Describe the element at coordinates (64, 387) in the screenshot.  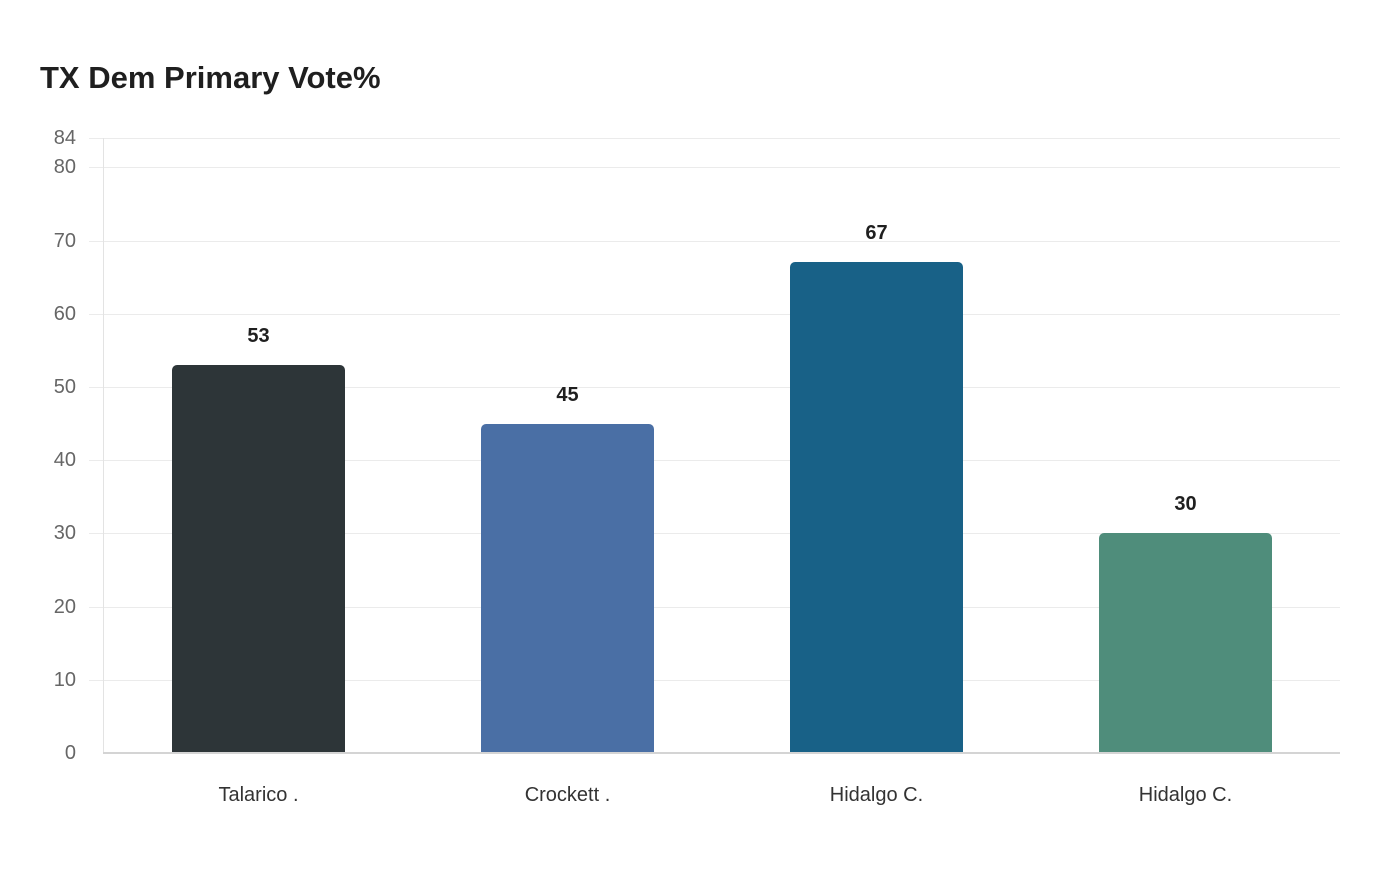
I see `y-tick-label: 50` at that location.